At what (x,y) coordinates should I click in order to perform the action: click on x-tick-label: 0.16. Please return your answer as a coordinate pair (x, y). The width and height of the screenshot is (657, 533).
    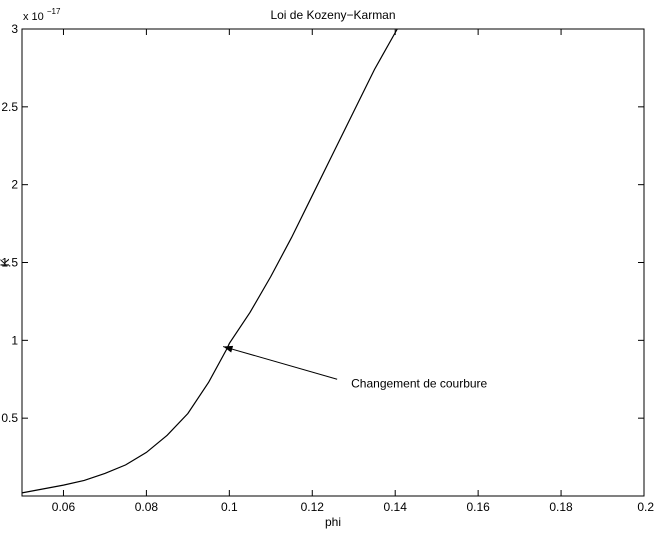
    Looking at the image, I should click on (478, 507).